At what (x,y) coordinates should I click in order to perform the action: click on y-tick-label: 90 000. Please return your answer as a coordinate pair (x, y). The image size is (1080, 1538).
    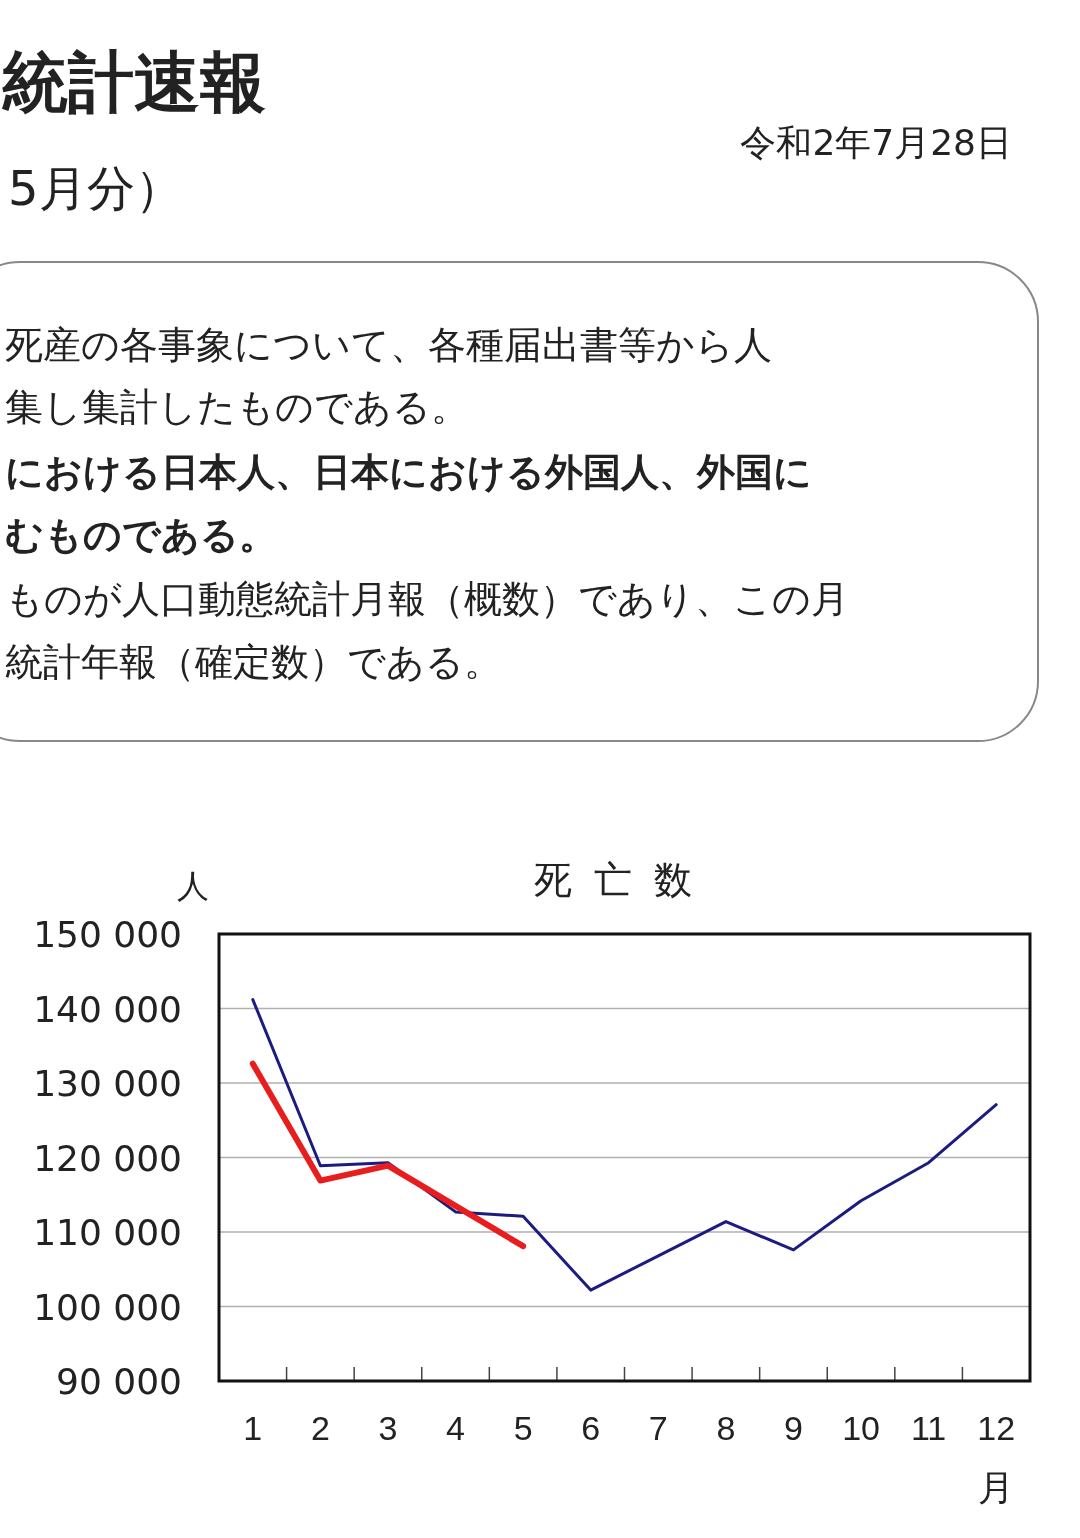
    Looking at the image, I should click on (119, 1381).